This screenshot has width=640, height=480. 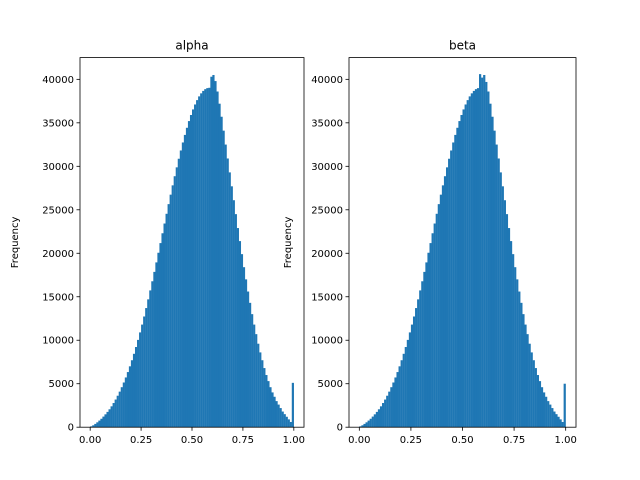 What do you see at coordinates (61, 254) in the screenshot?
I see `y-axis-ticks: 0 5000 10000 15000 20000 25000 30000 35000 40000` at bounding box center [61, 254].